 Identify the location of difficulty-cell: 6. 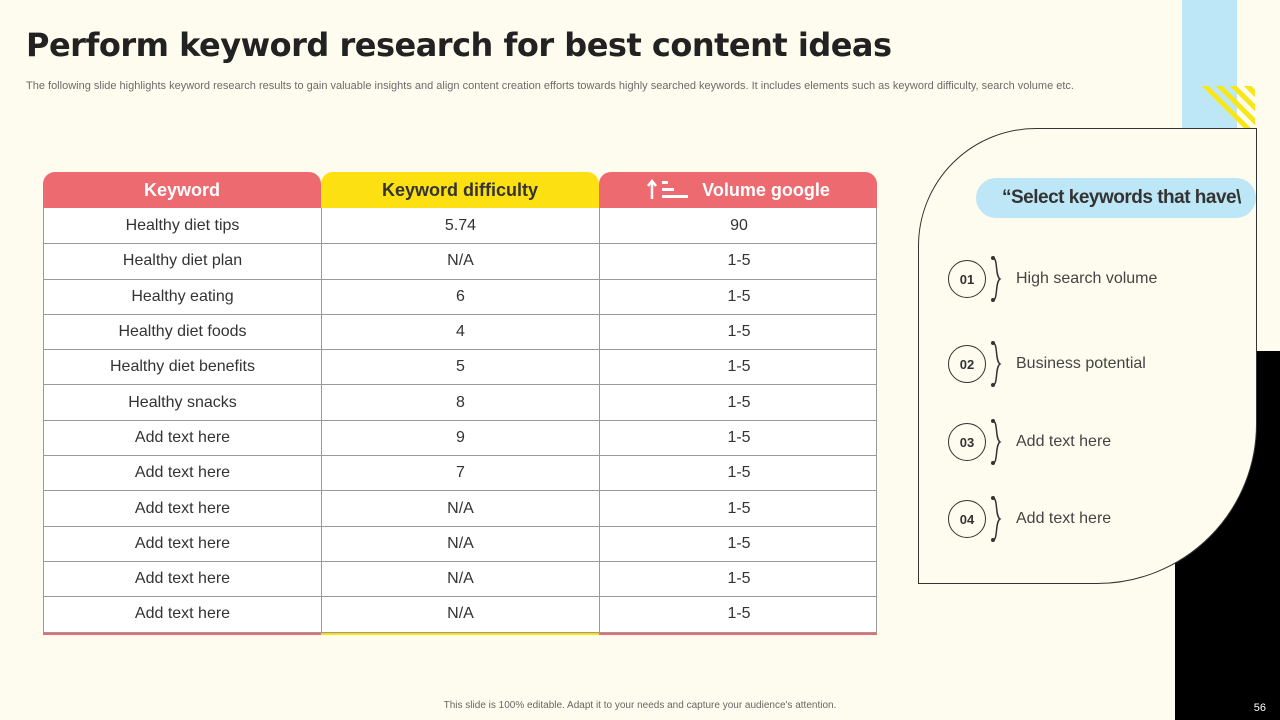
(461, 296).